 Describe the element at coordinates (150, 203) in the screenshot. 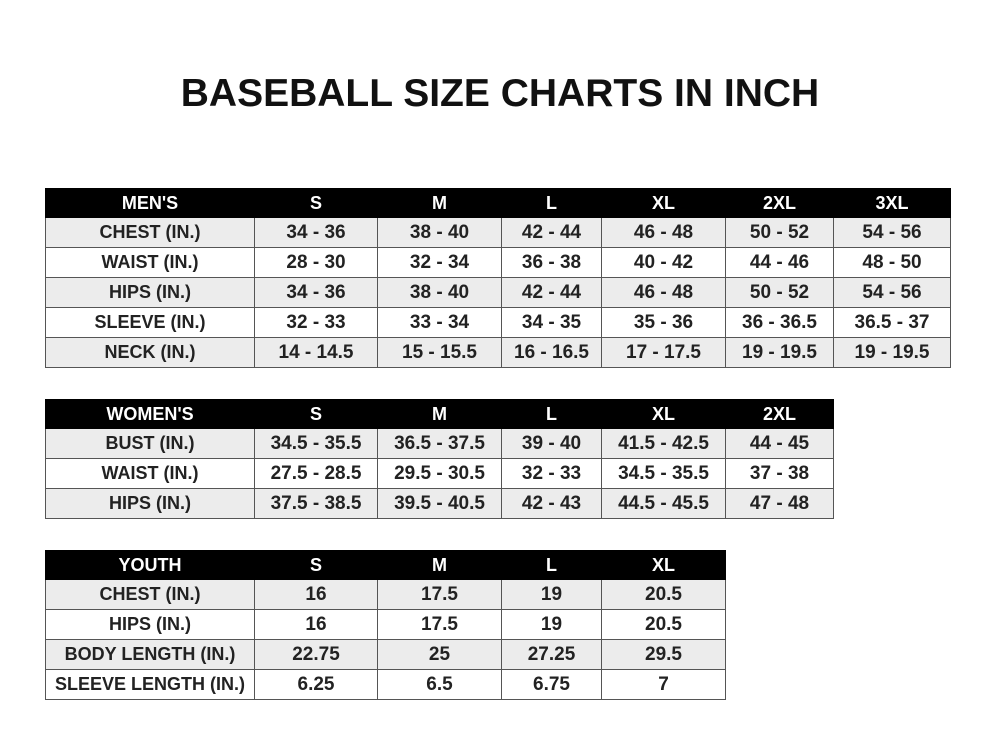

I see `category-header: MEN'S` at that location.